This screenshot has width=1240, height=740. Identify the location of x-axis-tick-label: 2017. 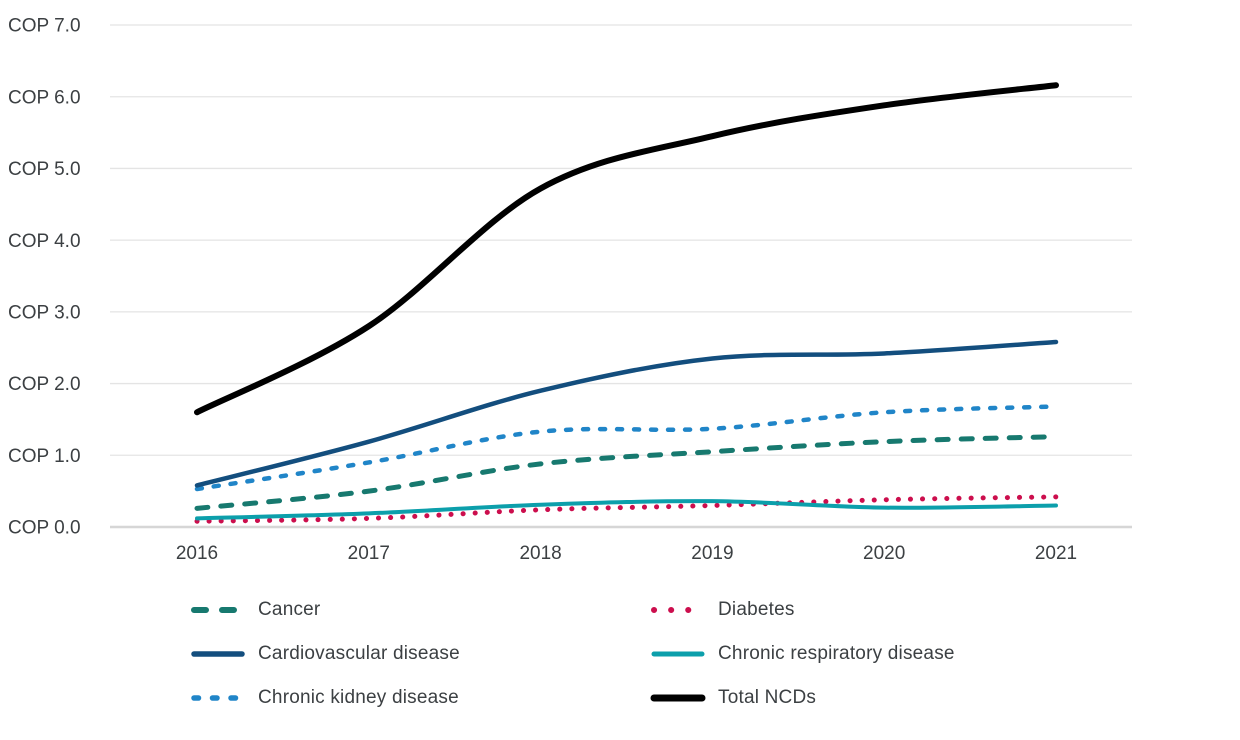
(369, 553).